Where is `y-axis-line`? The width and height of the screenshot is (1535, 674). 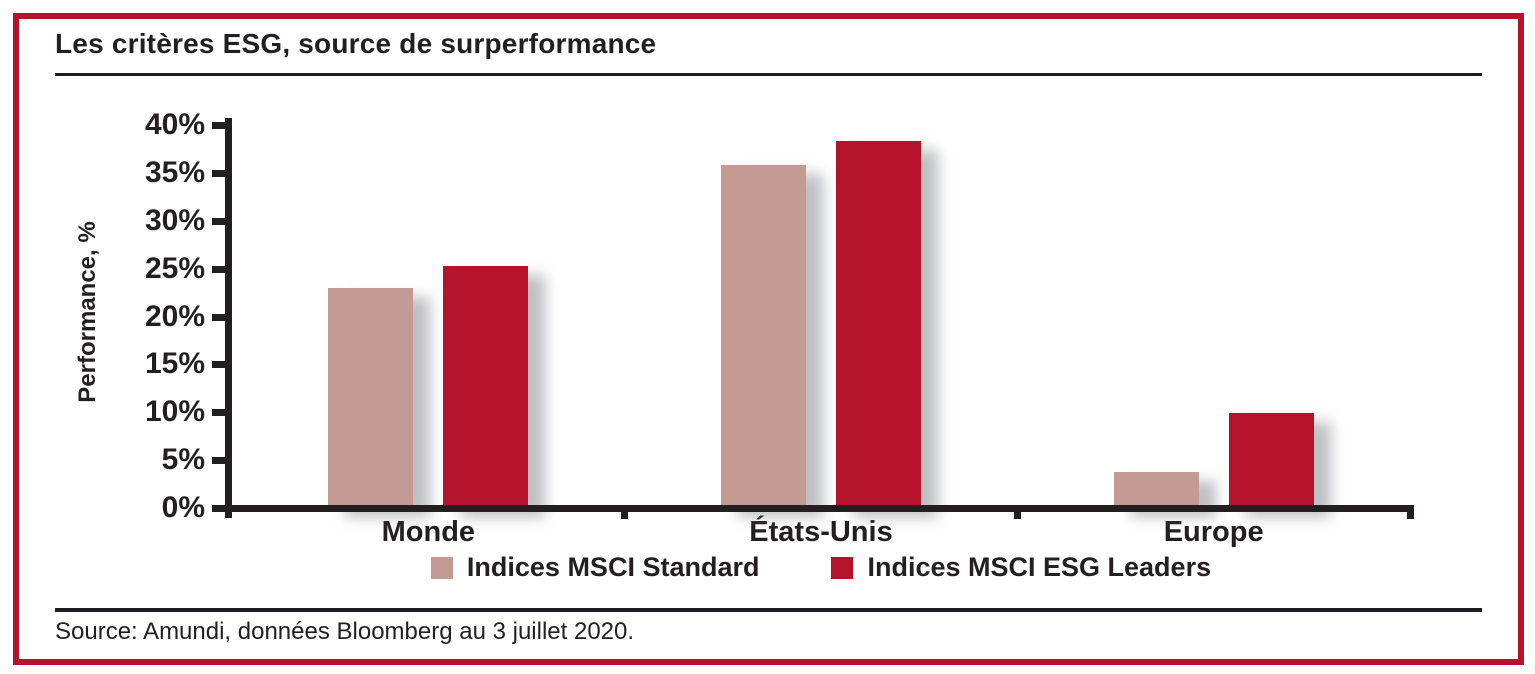 y-axis-line is located at coordinates (228, 318).